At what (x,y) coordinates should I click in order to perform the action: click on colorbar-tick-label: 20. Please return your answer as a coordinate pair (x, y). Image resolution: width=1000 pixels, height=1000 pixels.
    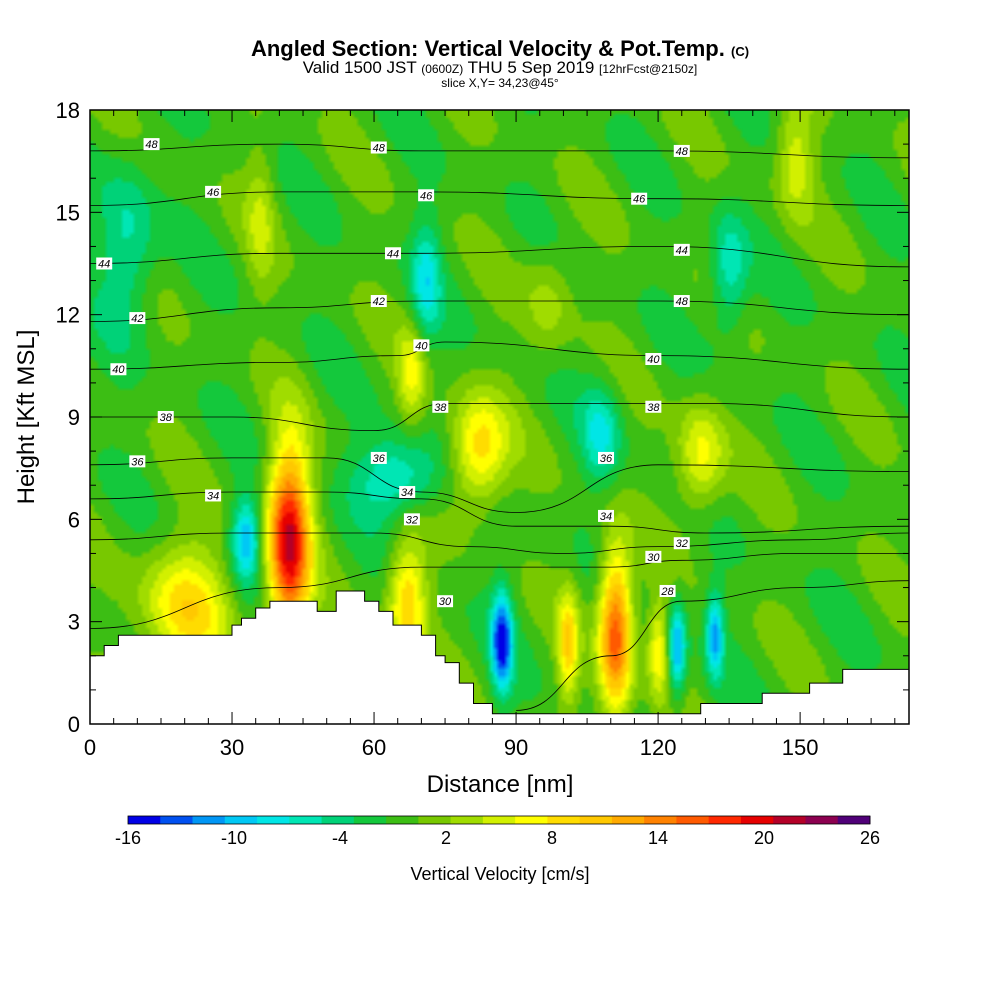
    Looking at the image, I should click on (764, 838).